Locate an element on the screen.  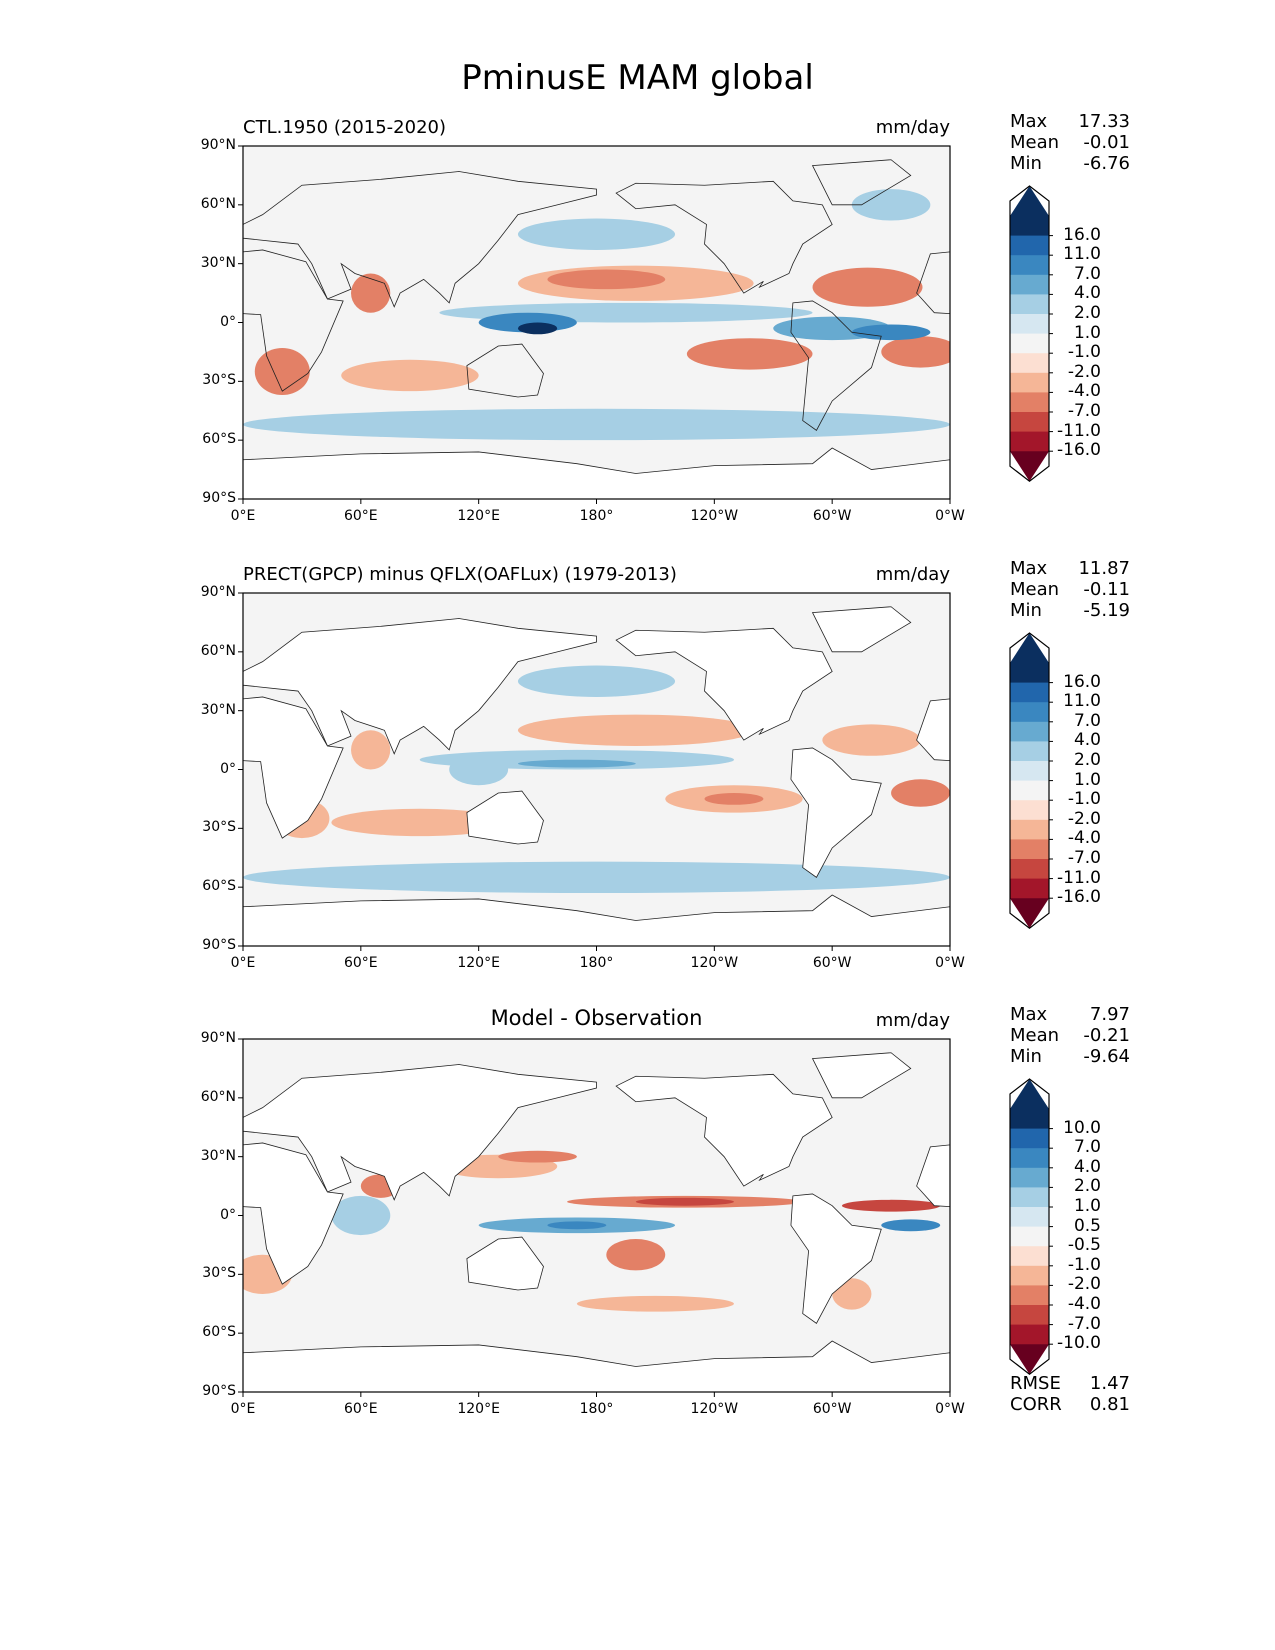
stat-mean-value: -0.21 is located at coordinates (1106, 1035).